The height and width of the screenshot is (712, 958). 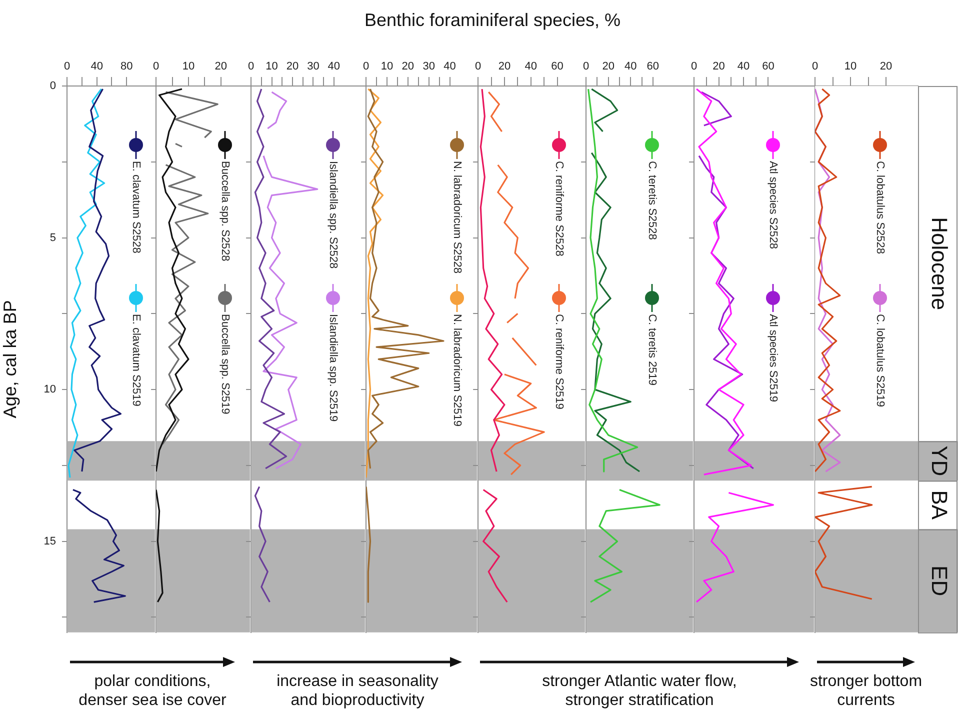 What do you see at coordinates (153, 691) in the screenshot?
I see `text: polar conditions, denser sea ise cover` at bounding box center [153, 691].